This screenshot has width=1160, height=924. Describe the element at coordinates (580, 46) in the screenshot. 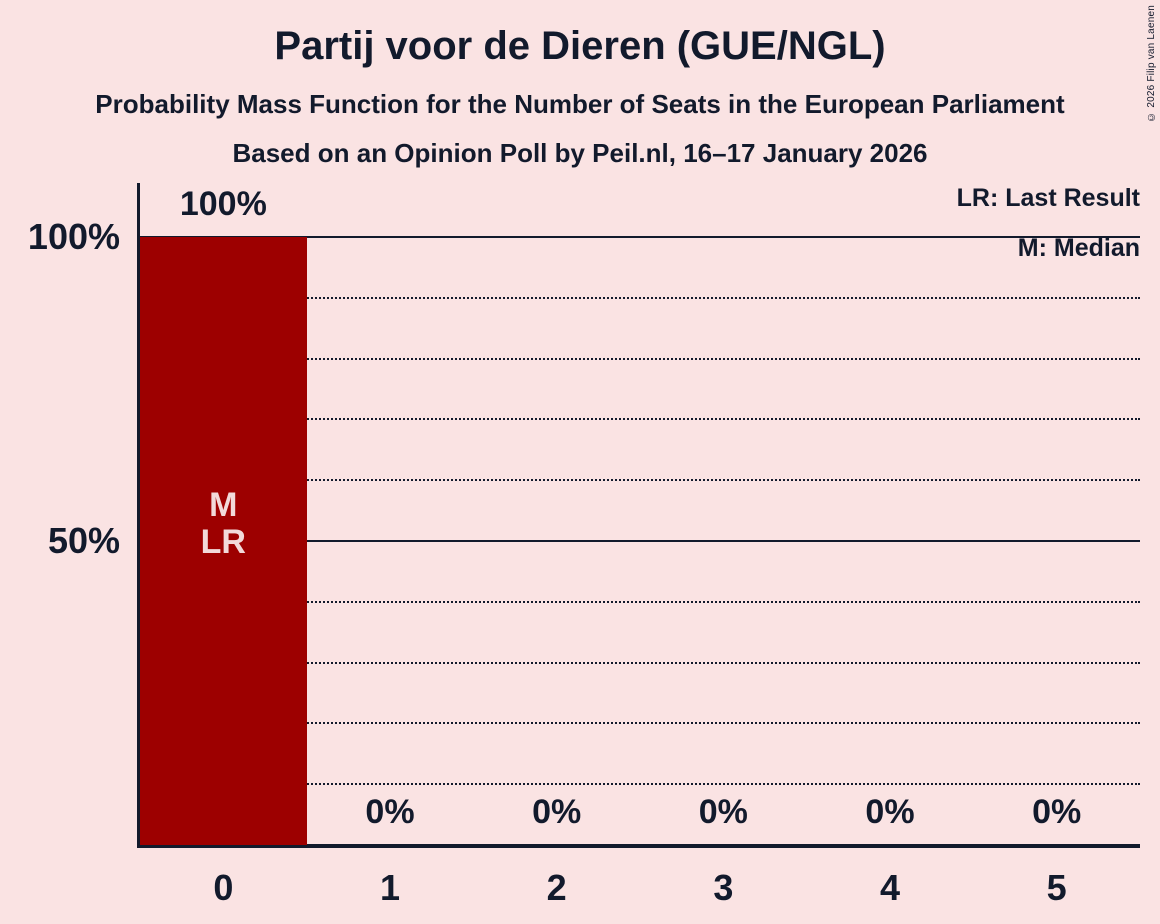

I see `chart-title: Partij voor de Dieren (GUE/NGL)` at that location.